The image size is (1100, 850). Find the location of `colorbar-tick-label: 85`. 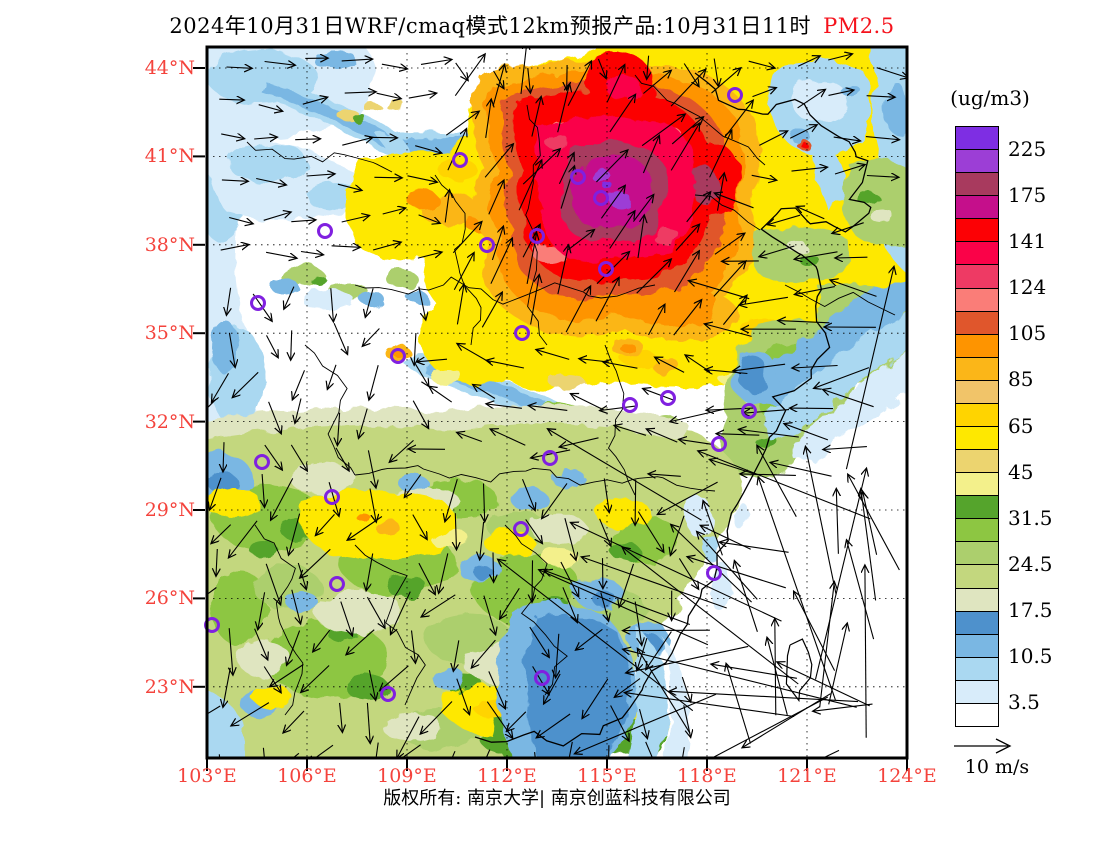

colorbar-tick-label: 85 is located at coordinates (1021, 379).